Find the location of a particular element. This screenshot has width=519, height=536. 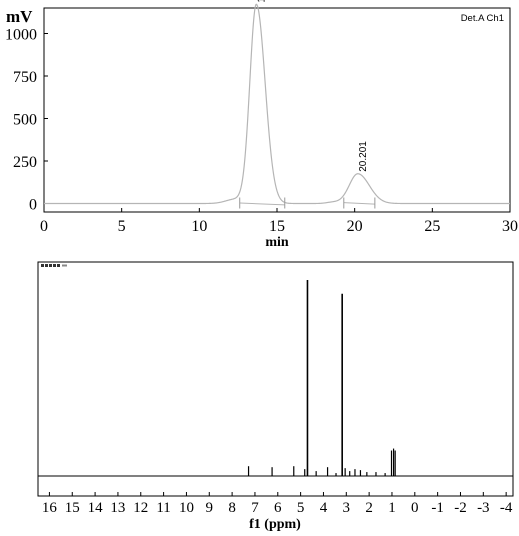

hplc-y-tick-label: 500 is located at coordinates (25, 120).